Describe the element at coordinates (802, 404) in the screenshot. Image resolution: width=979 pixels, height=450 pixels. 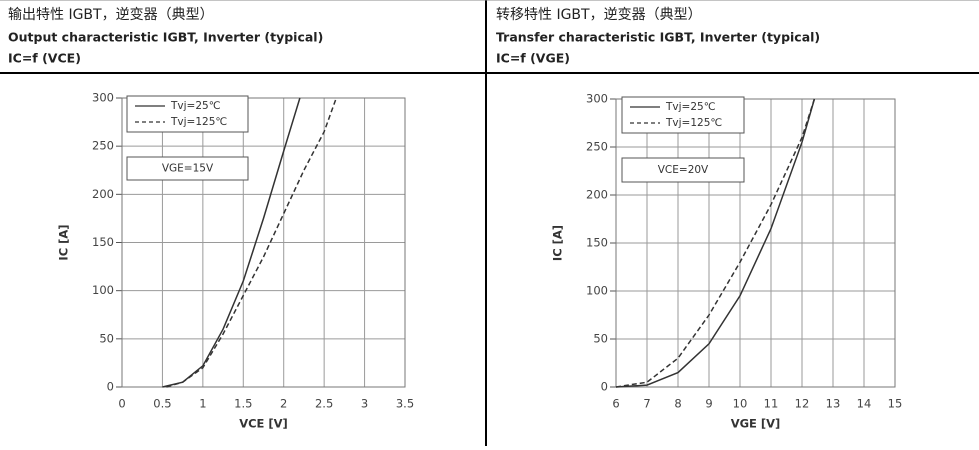
I see `x-tick-label: 12` at that location.